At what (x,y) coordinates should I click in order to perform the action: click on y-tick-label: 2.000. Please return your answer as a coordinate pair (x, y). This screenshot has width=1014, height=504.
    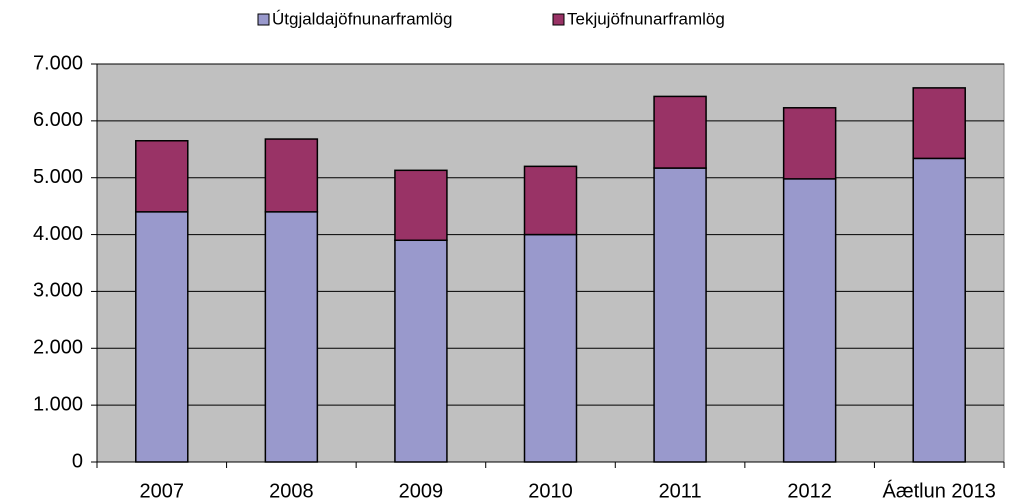
    Looking at the image, I should click on (58, 348).